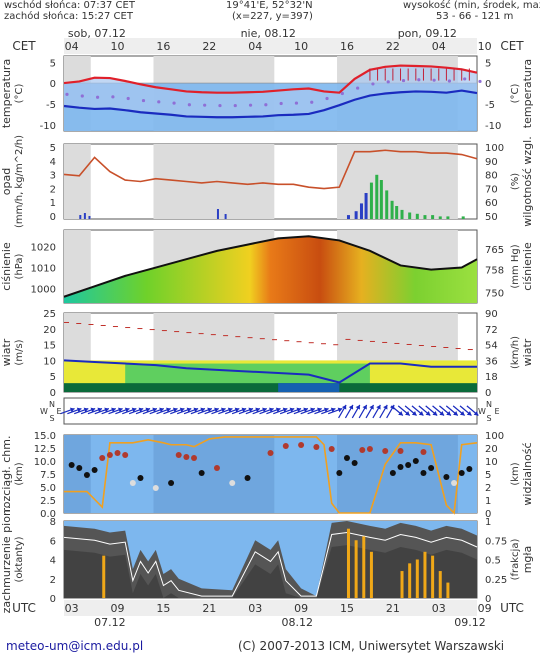 This screenshot has height=660, width=540. I want to click on bottom-hour: 09, so click(301, 608).